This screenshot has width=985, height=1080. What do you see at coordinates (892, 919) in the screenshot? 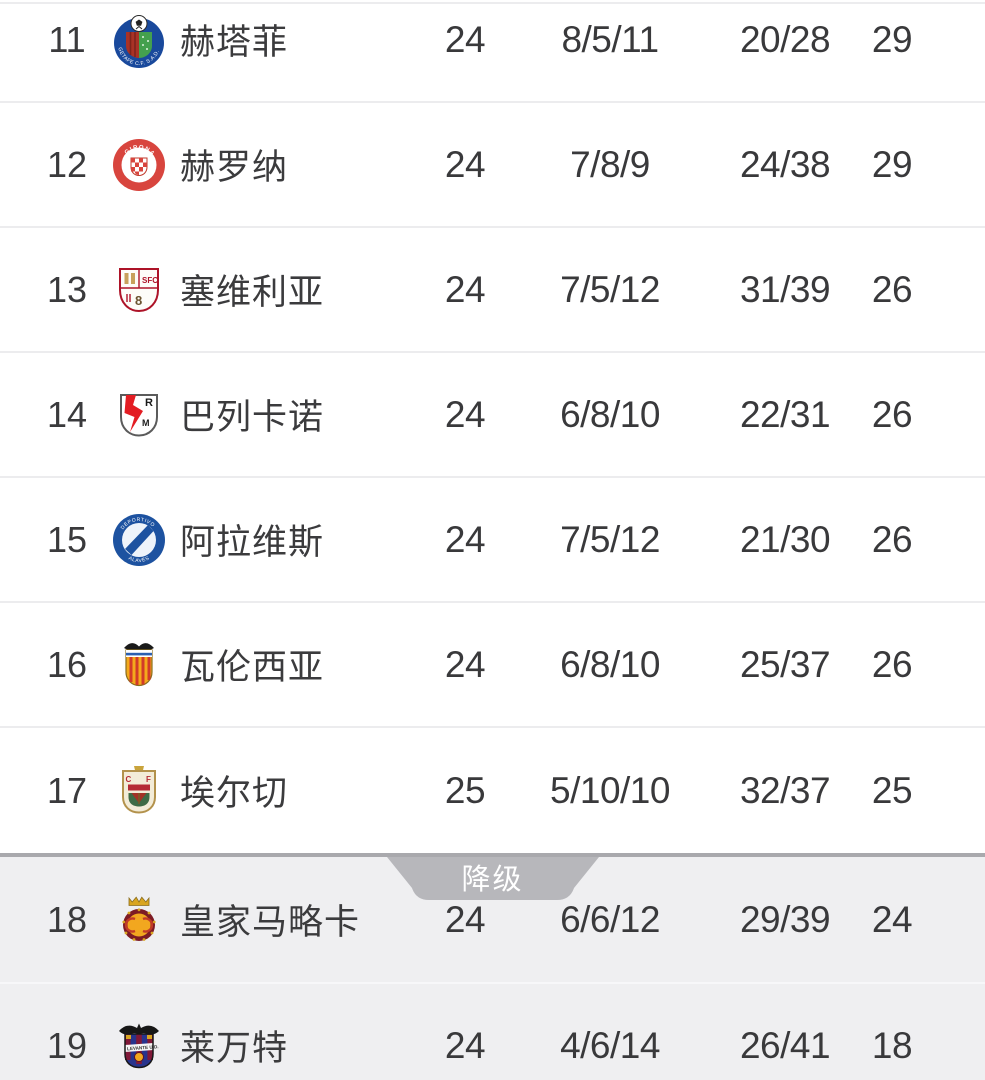
I see `points-value: 24` at bounding box center [892, 919].